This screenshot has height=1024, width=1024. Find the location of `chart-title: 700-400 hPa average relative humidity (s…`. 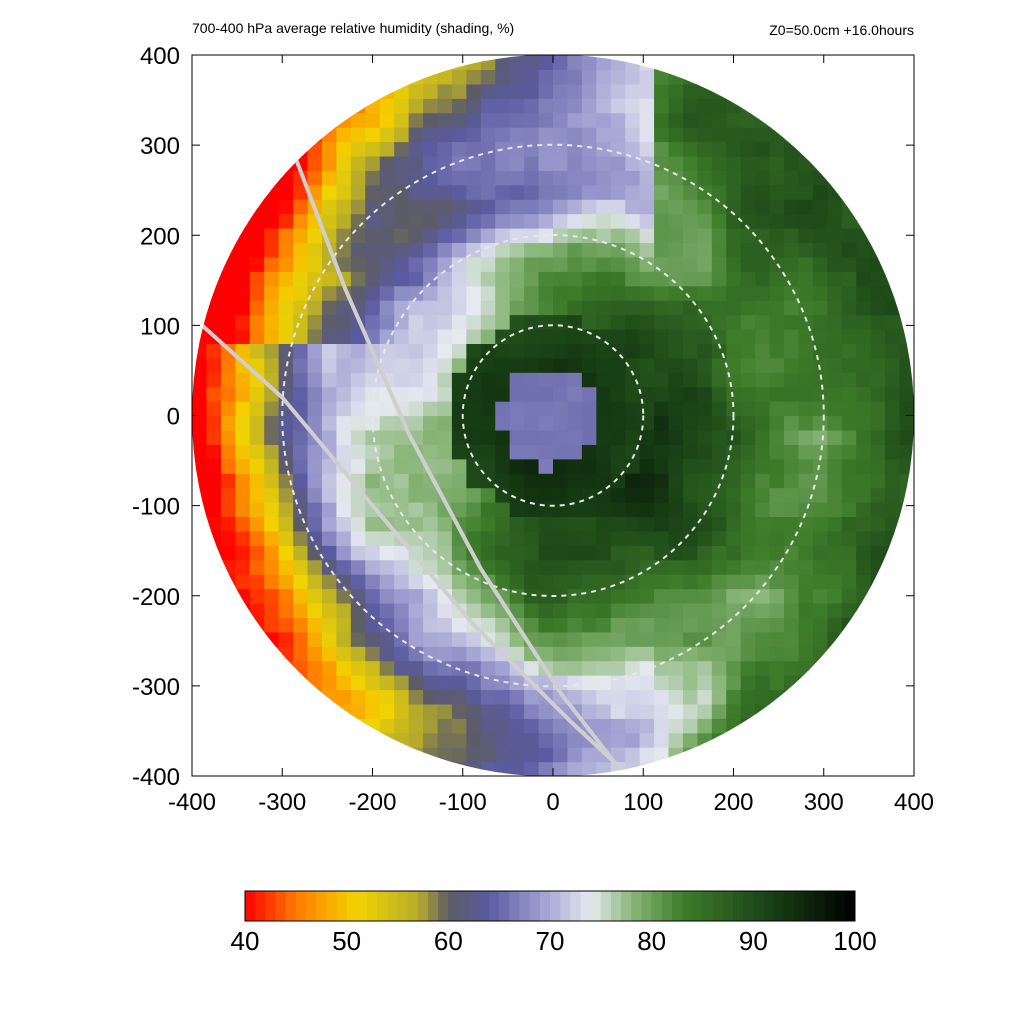

chart-title: 700-400 hPa average relative humidity (s… is located at coordinates (353, 28).